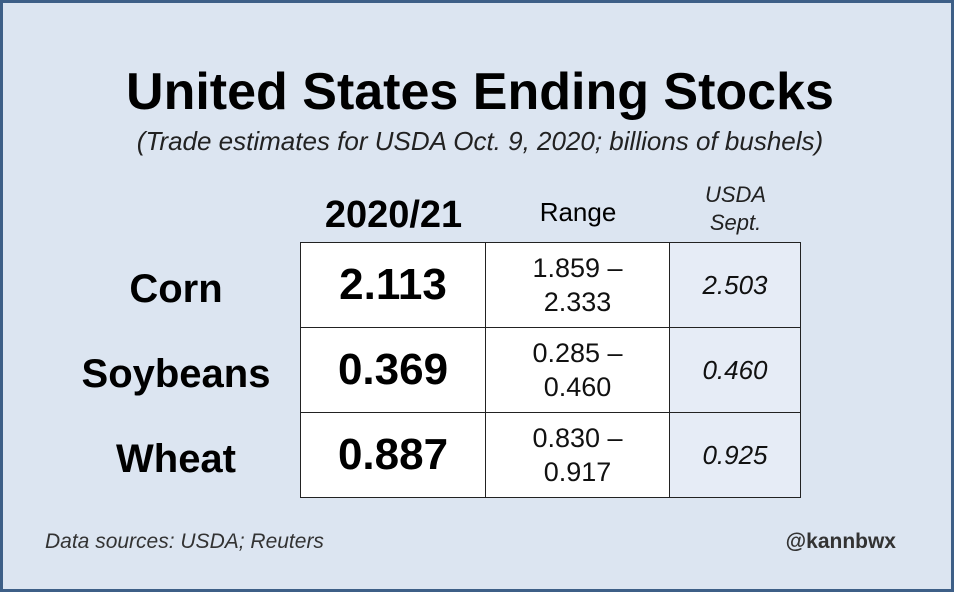  I want to click on range-high-soybeans: 0.460, so click(577, 387).